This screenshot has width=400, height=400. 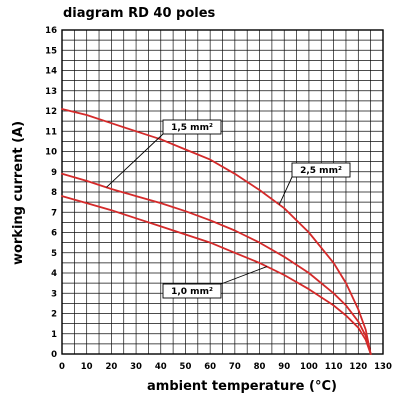 What do you see at coordinates (139, 13) in the screenshot?
I see `chart-title: diagram RD 40 poles` at bounding box center [139, 13].